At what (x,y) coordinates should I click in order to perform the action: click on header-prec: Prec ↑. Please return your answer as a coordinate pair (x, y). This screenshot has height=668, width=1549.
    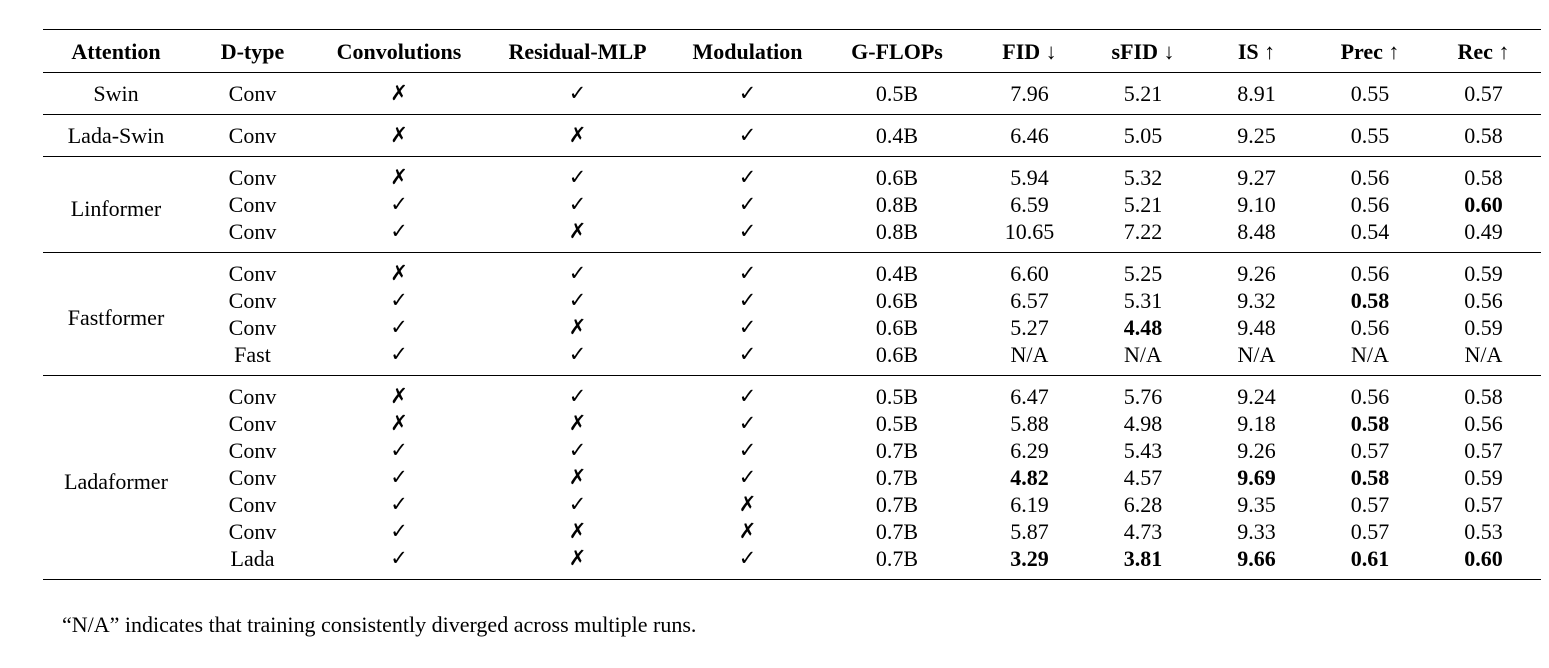
    Looking at the image, I should click on (1370, 51).